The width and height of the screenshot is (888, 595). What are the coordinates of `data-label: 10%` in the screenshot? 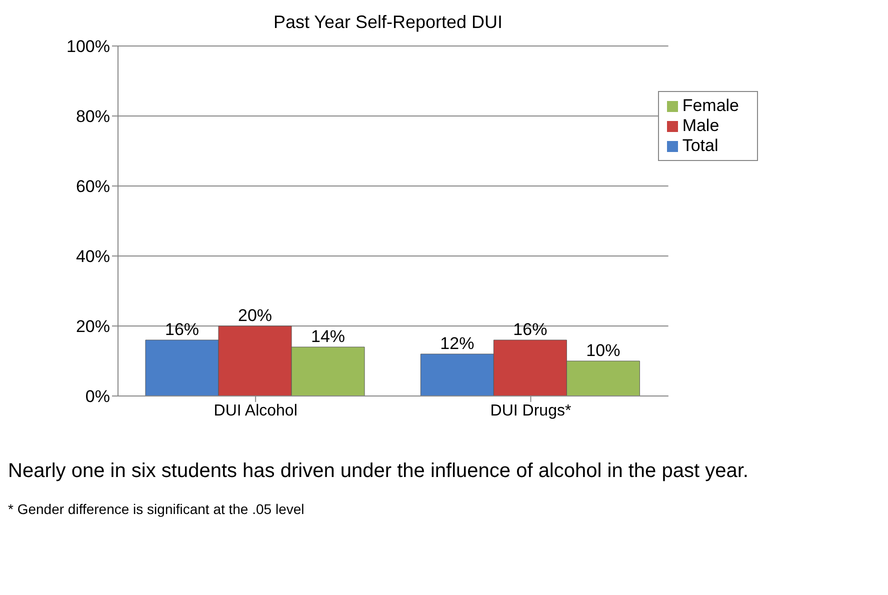 It's located at (603, 350).